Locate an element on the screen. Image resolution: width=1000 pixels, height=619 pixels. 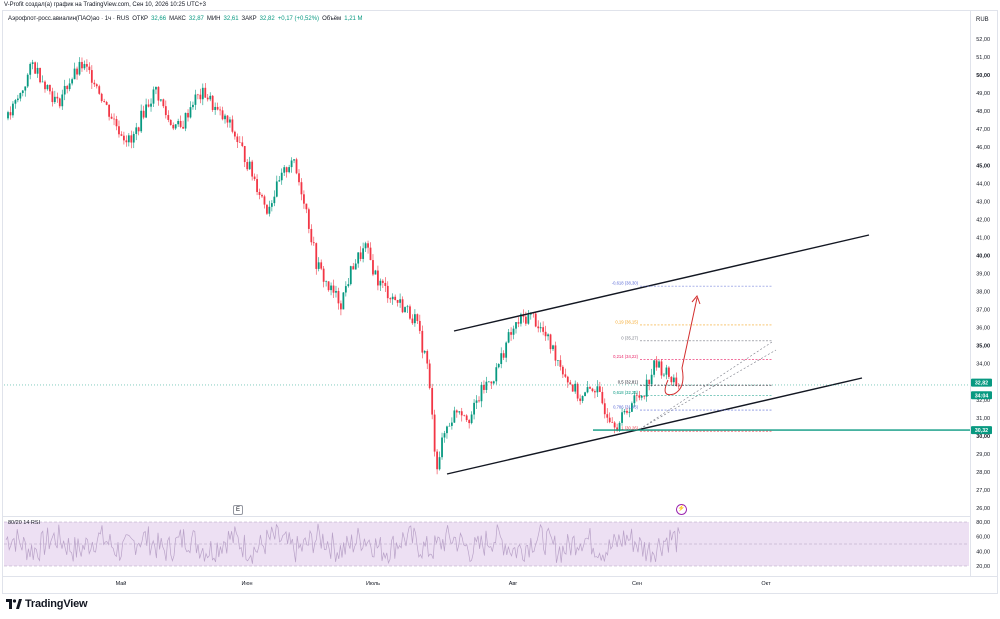
pane-divider is located at coordinates (487, 516).